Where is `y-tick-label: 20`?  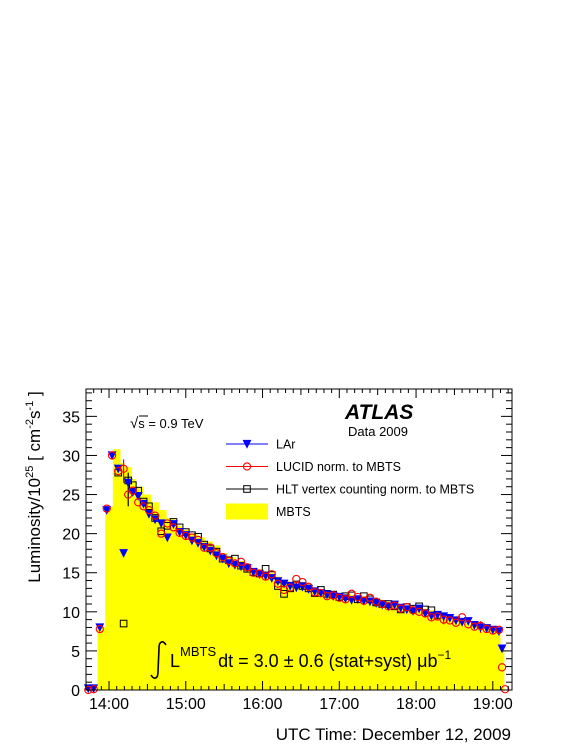 y-tick-label: 20 is located at coordinates (71, 535).